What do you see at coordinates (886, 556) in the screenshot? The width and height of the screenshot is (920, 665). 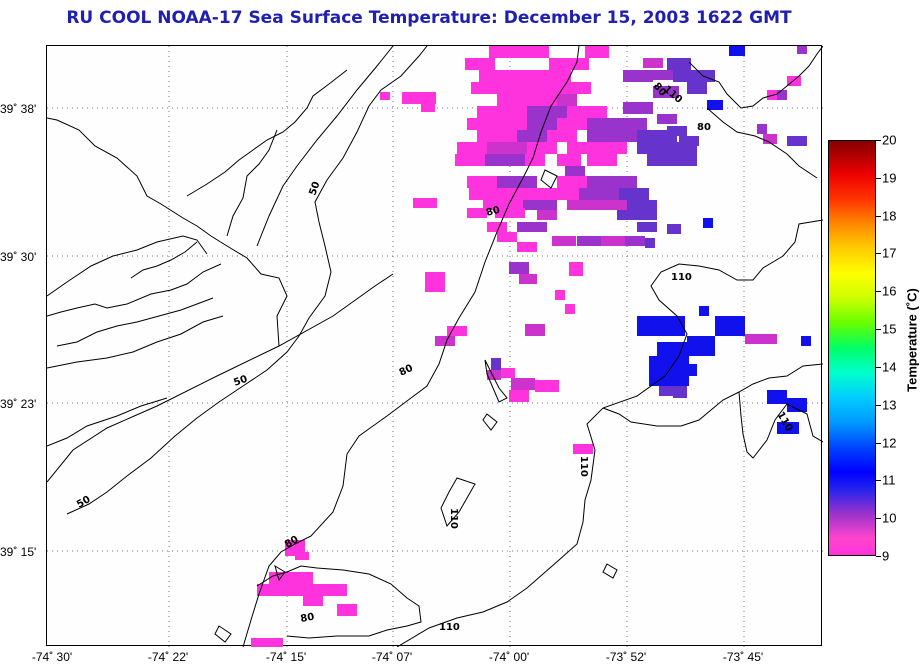 I see `colorbar-tick-label: 9` at bounding box center [886, 556].